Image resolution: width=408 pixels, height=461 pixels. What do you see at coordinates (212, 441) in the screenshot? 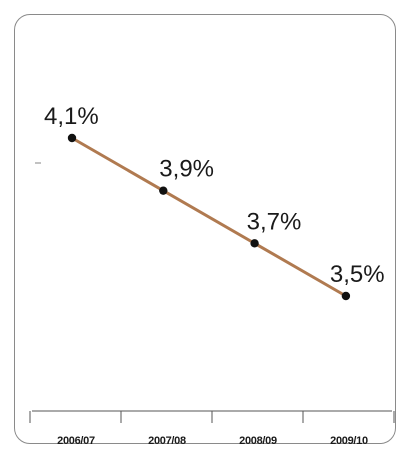
I see `x-tick-labels: 2006/07 2007/08 2008/09 2009/10` at bounding box center [212, 441].